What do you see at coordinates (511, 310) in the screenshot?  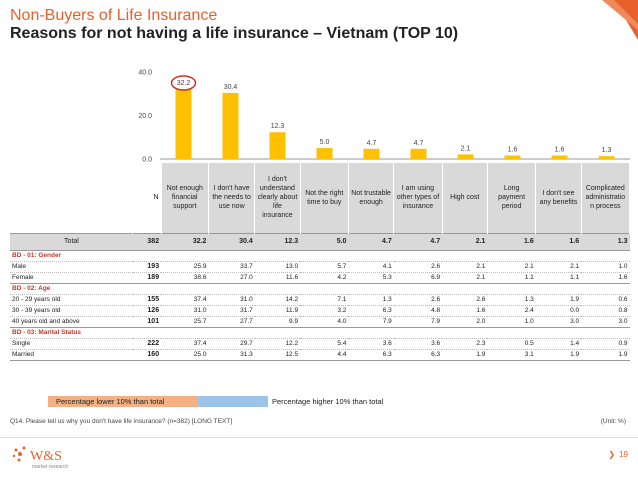 I see `cell-value: 2.4` at bounding box center [511, 310].